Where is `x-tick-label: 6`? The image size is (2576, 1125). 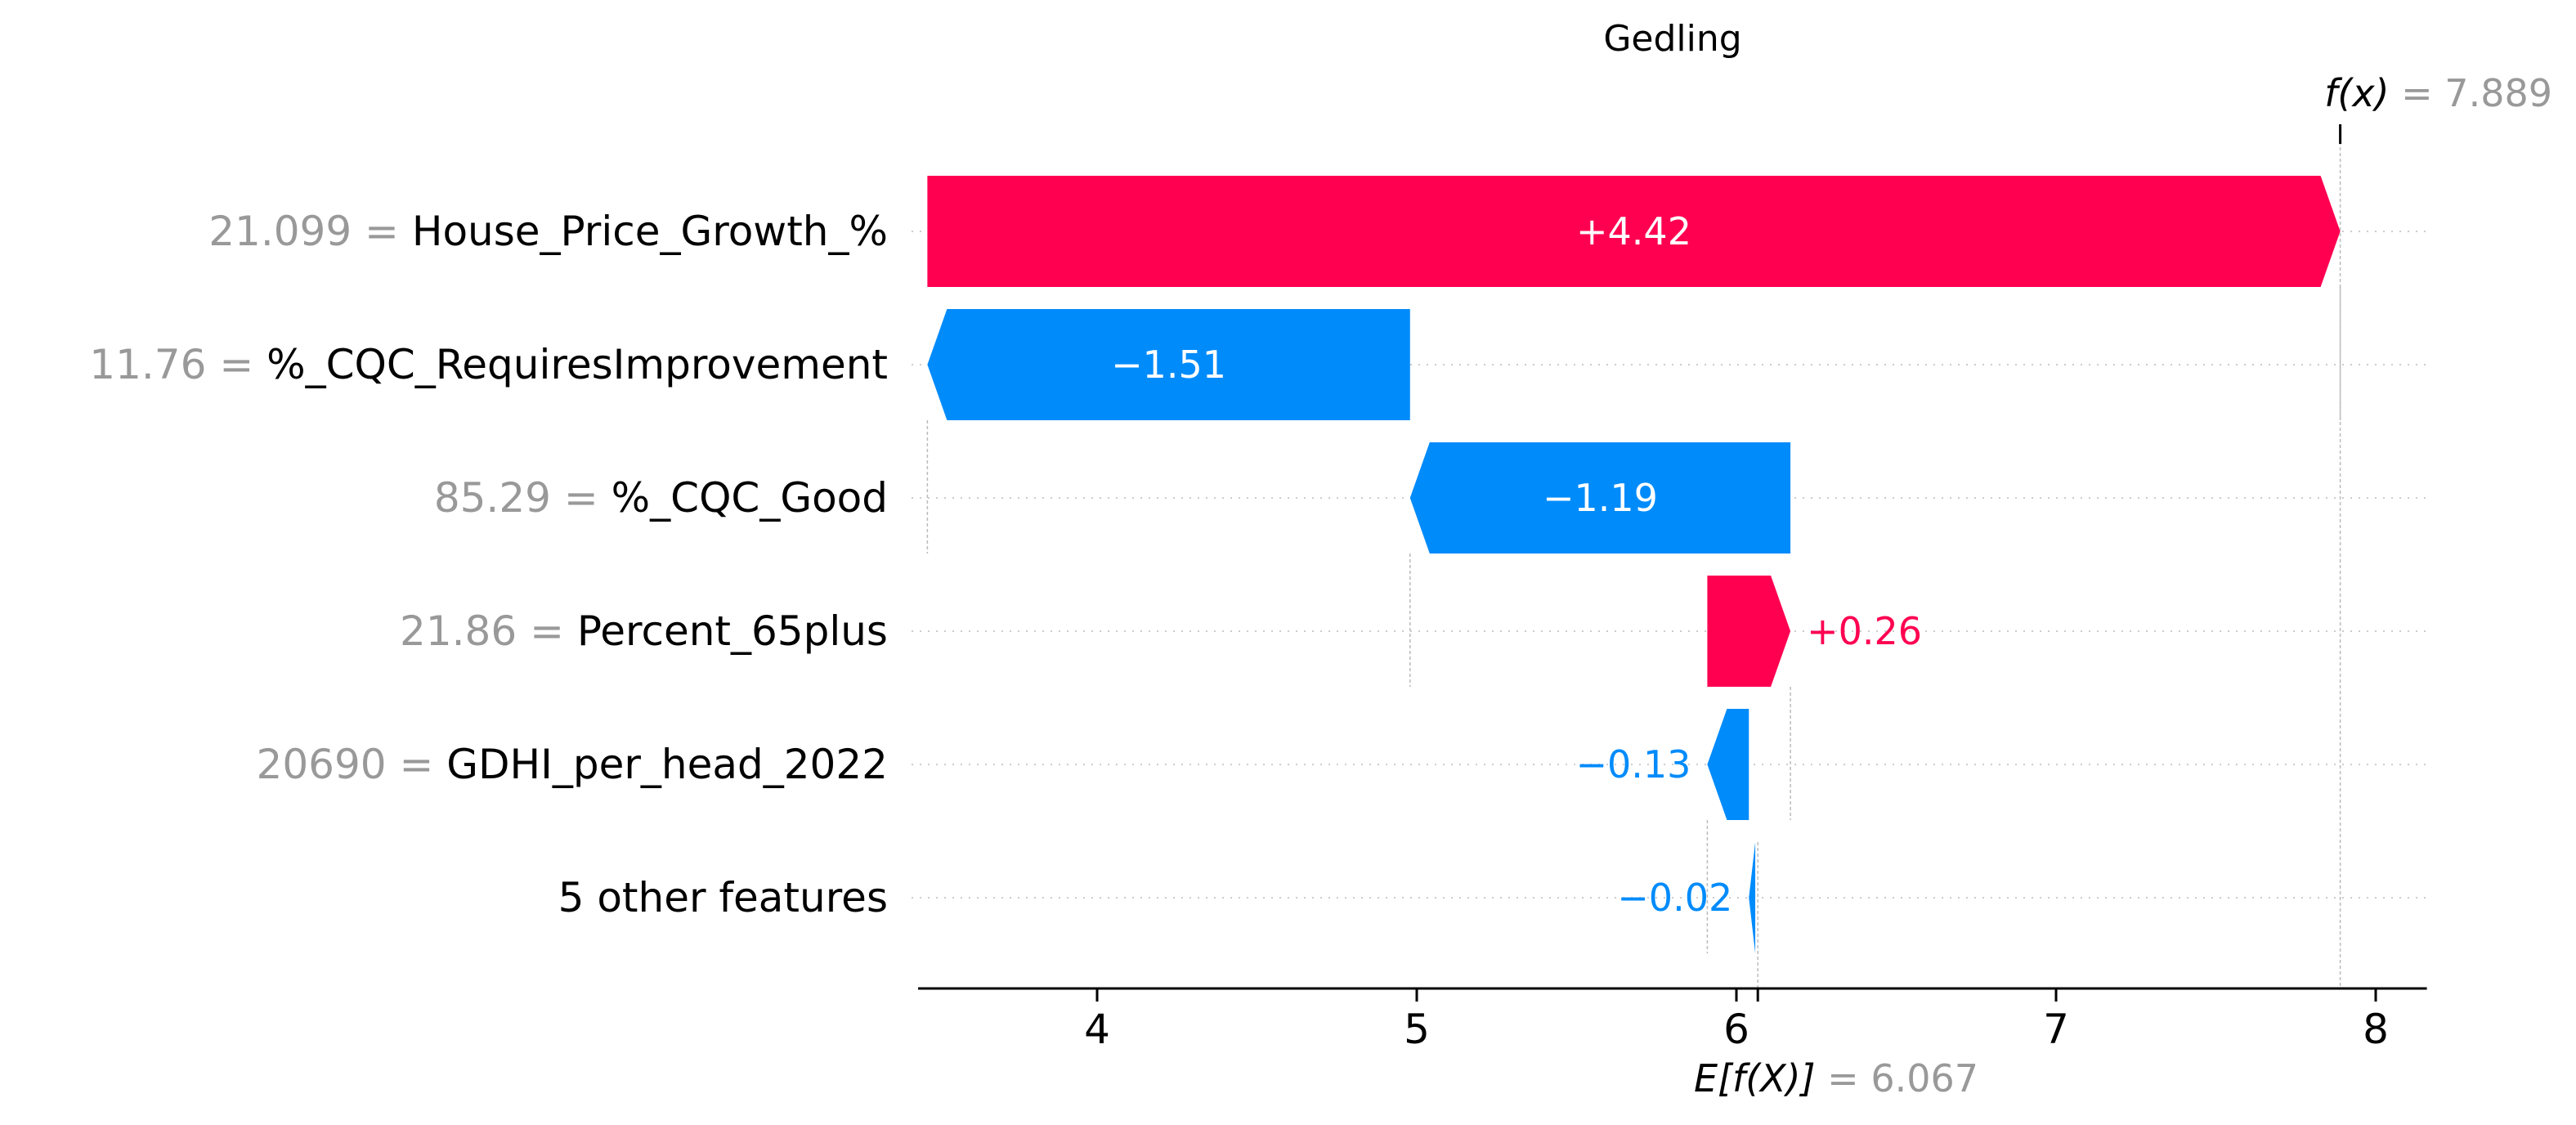 x-tick-label: 6 is located at coordinates (1736, 1029).